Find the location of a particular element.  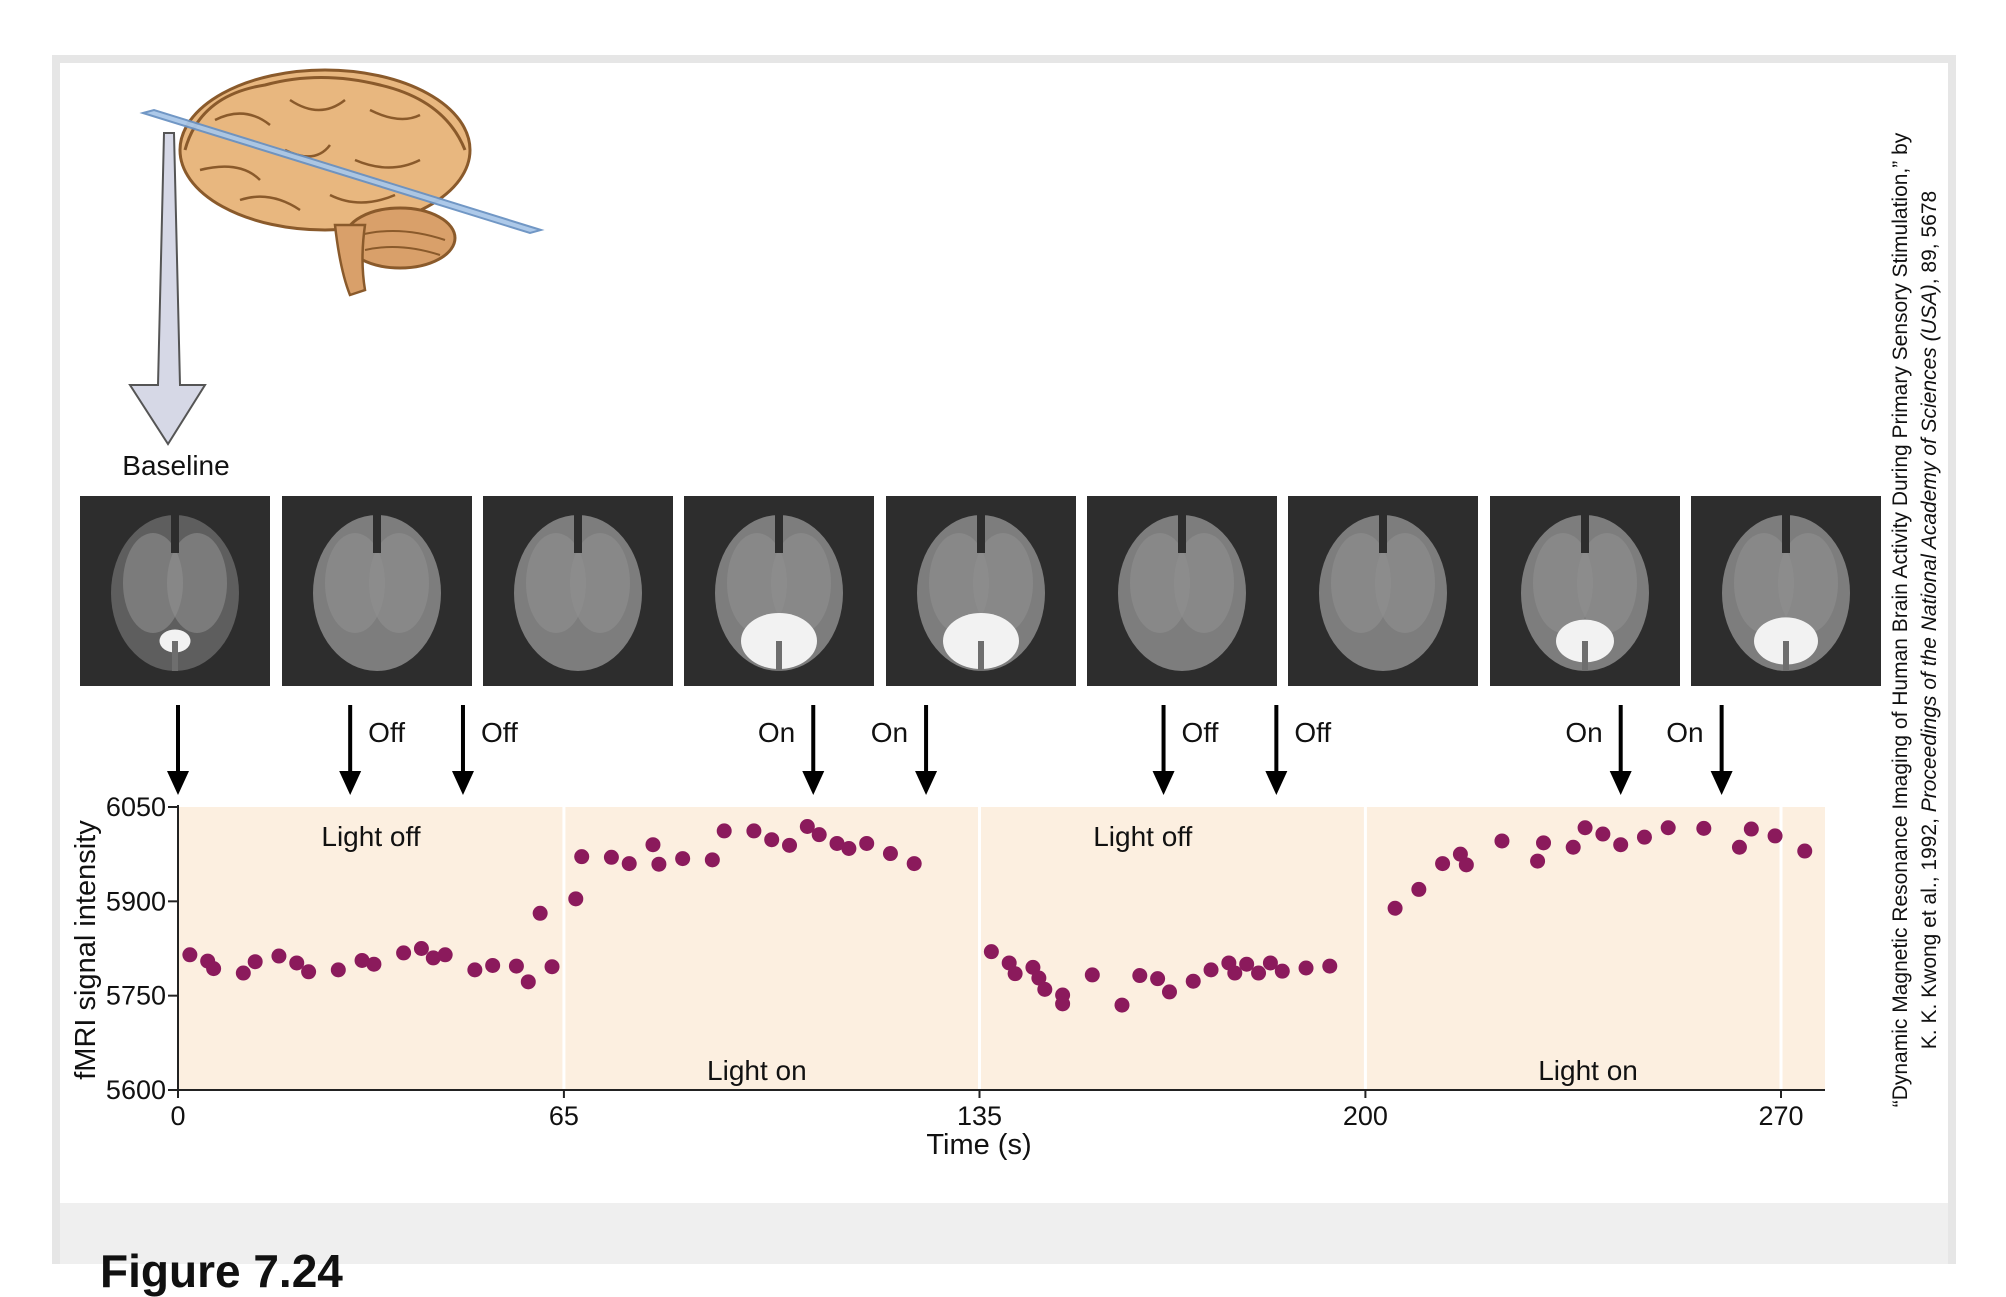

brain-scan-strip is located at coordinates (980, 591).